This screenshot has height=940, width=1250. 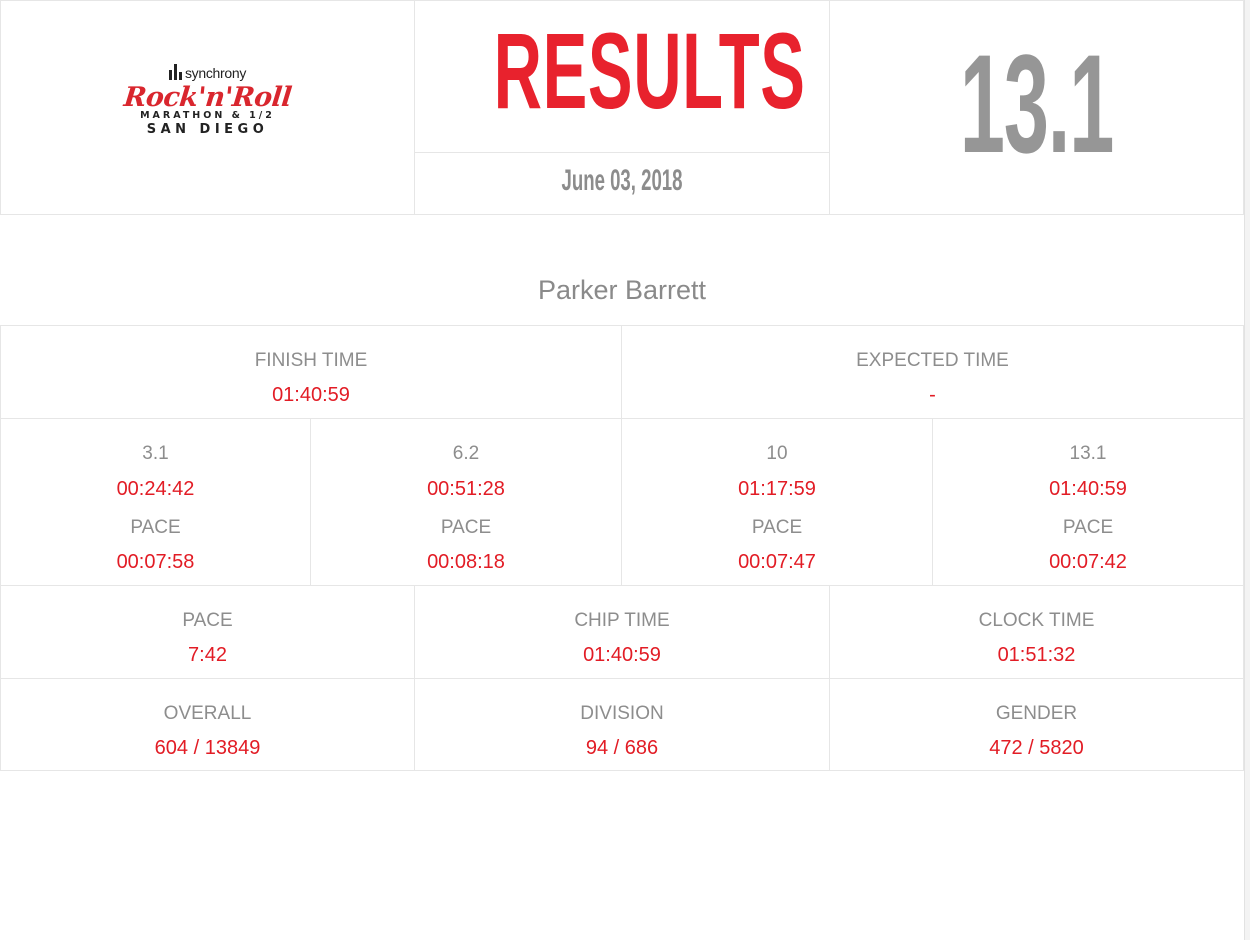 I want to click on race-date: June 03, 2018, so click(x=622, y=180).